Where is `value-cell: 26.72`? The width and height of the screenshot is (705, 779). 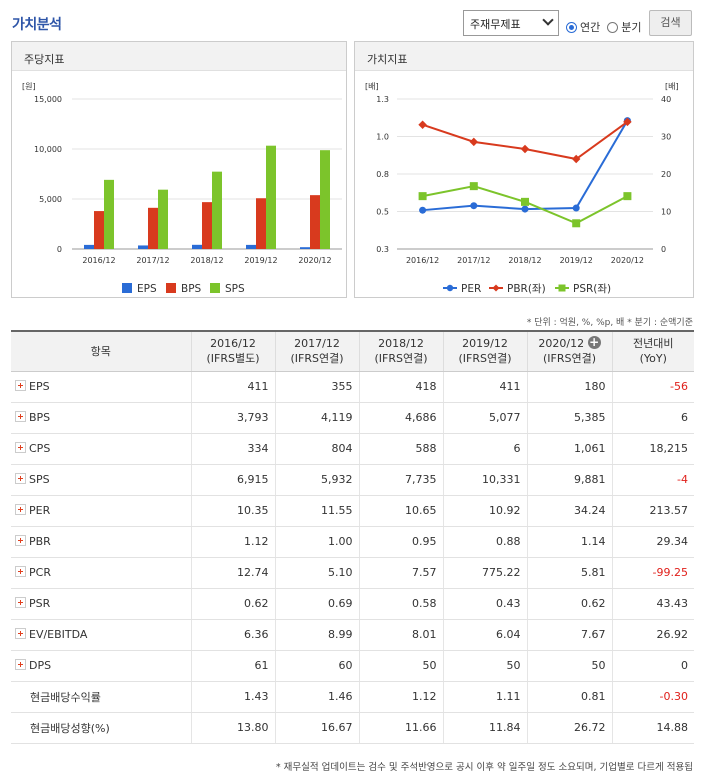
value-cell: 26.72 is located at coordinates (569, 728).